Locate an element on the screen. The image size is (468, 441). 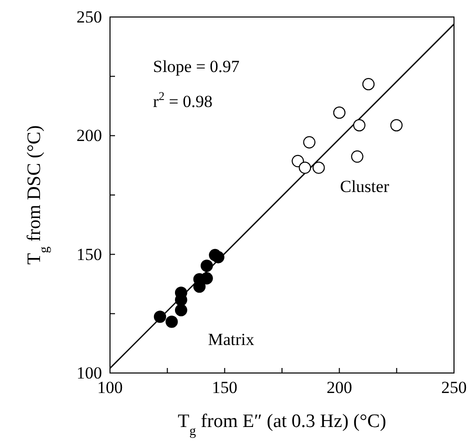
y-tick-label: 150 is located at coordinates (89, 254).